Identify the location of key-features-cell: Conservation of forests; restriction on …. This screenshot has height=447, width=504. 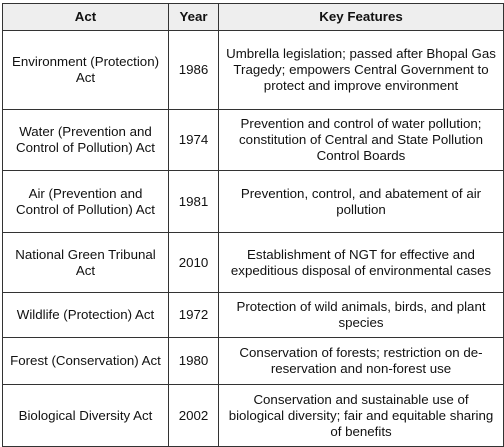
(361, 361).